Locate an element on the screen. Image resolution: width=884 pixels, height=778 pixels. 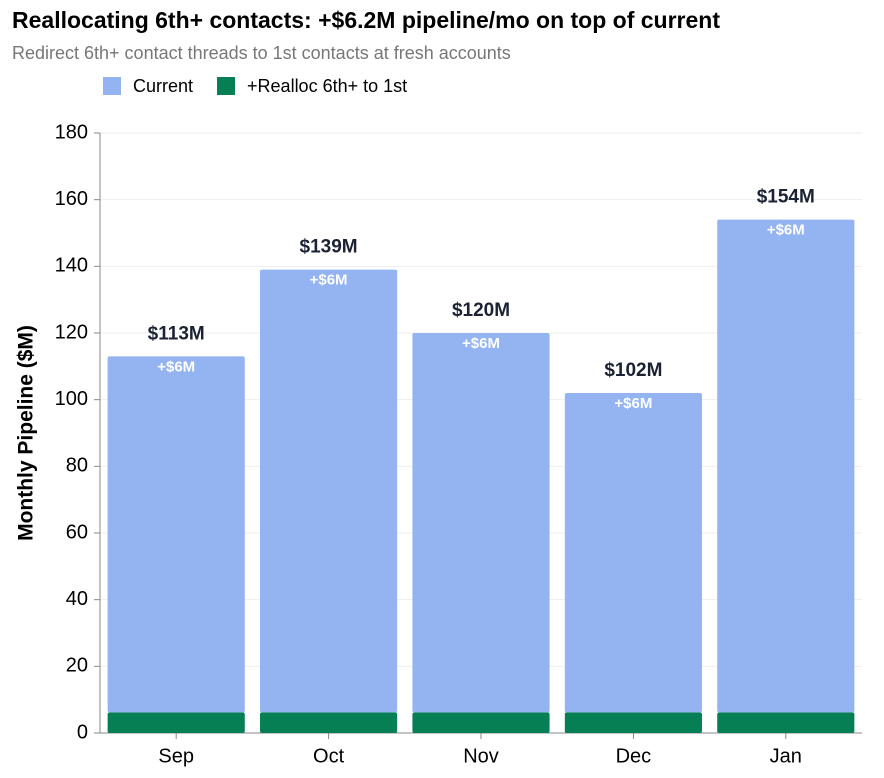
y-axis-label: Monthly Pipeline ($M) is located at coordinates (26, 433).